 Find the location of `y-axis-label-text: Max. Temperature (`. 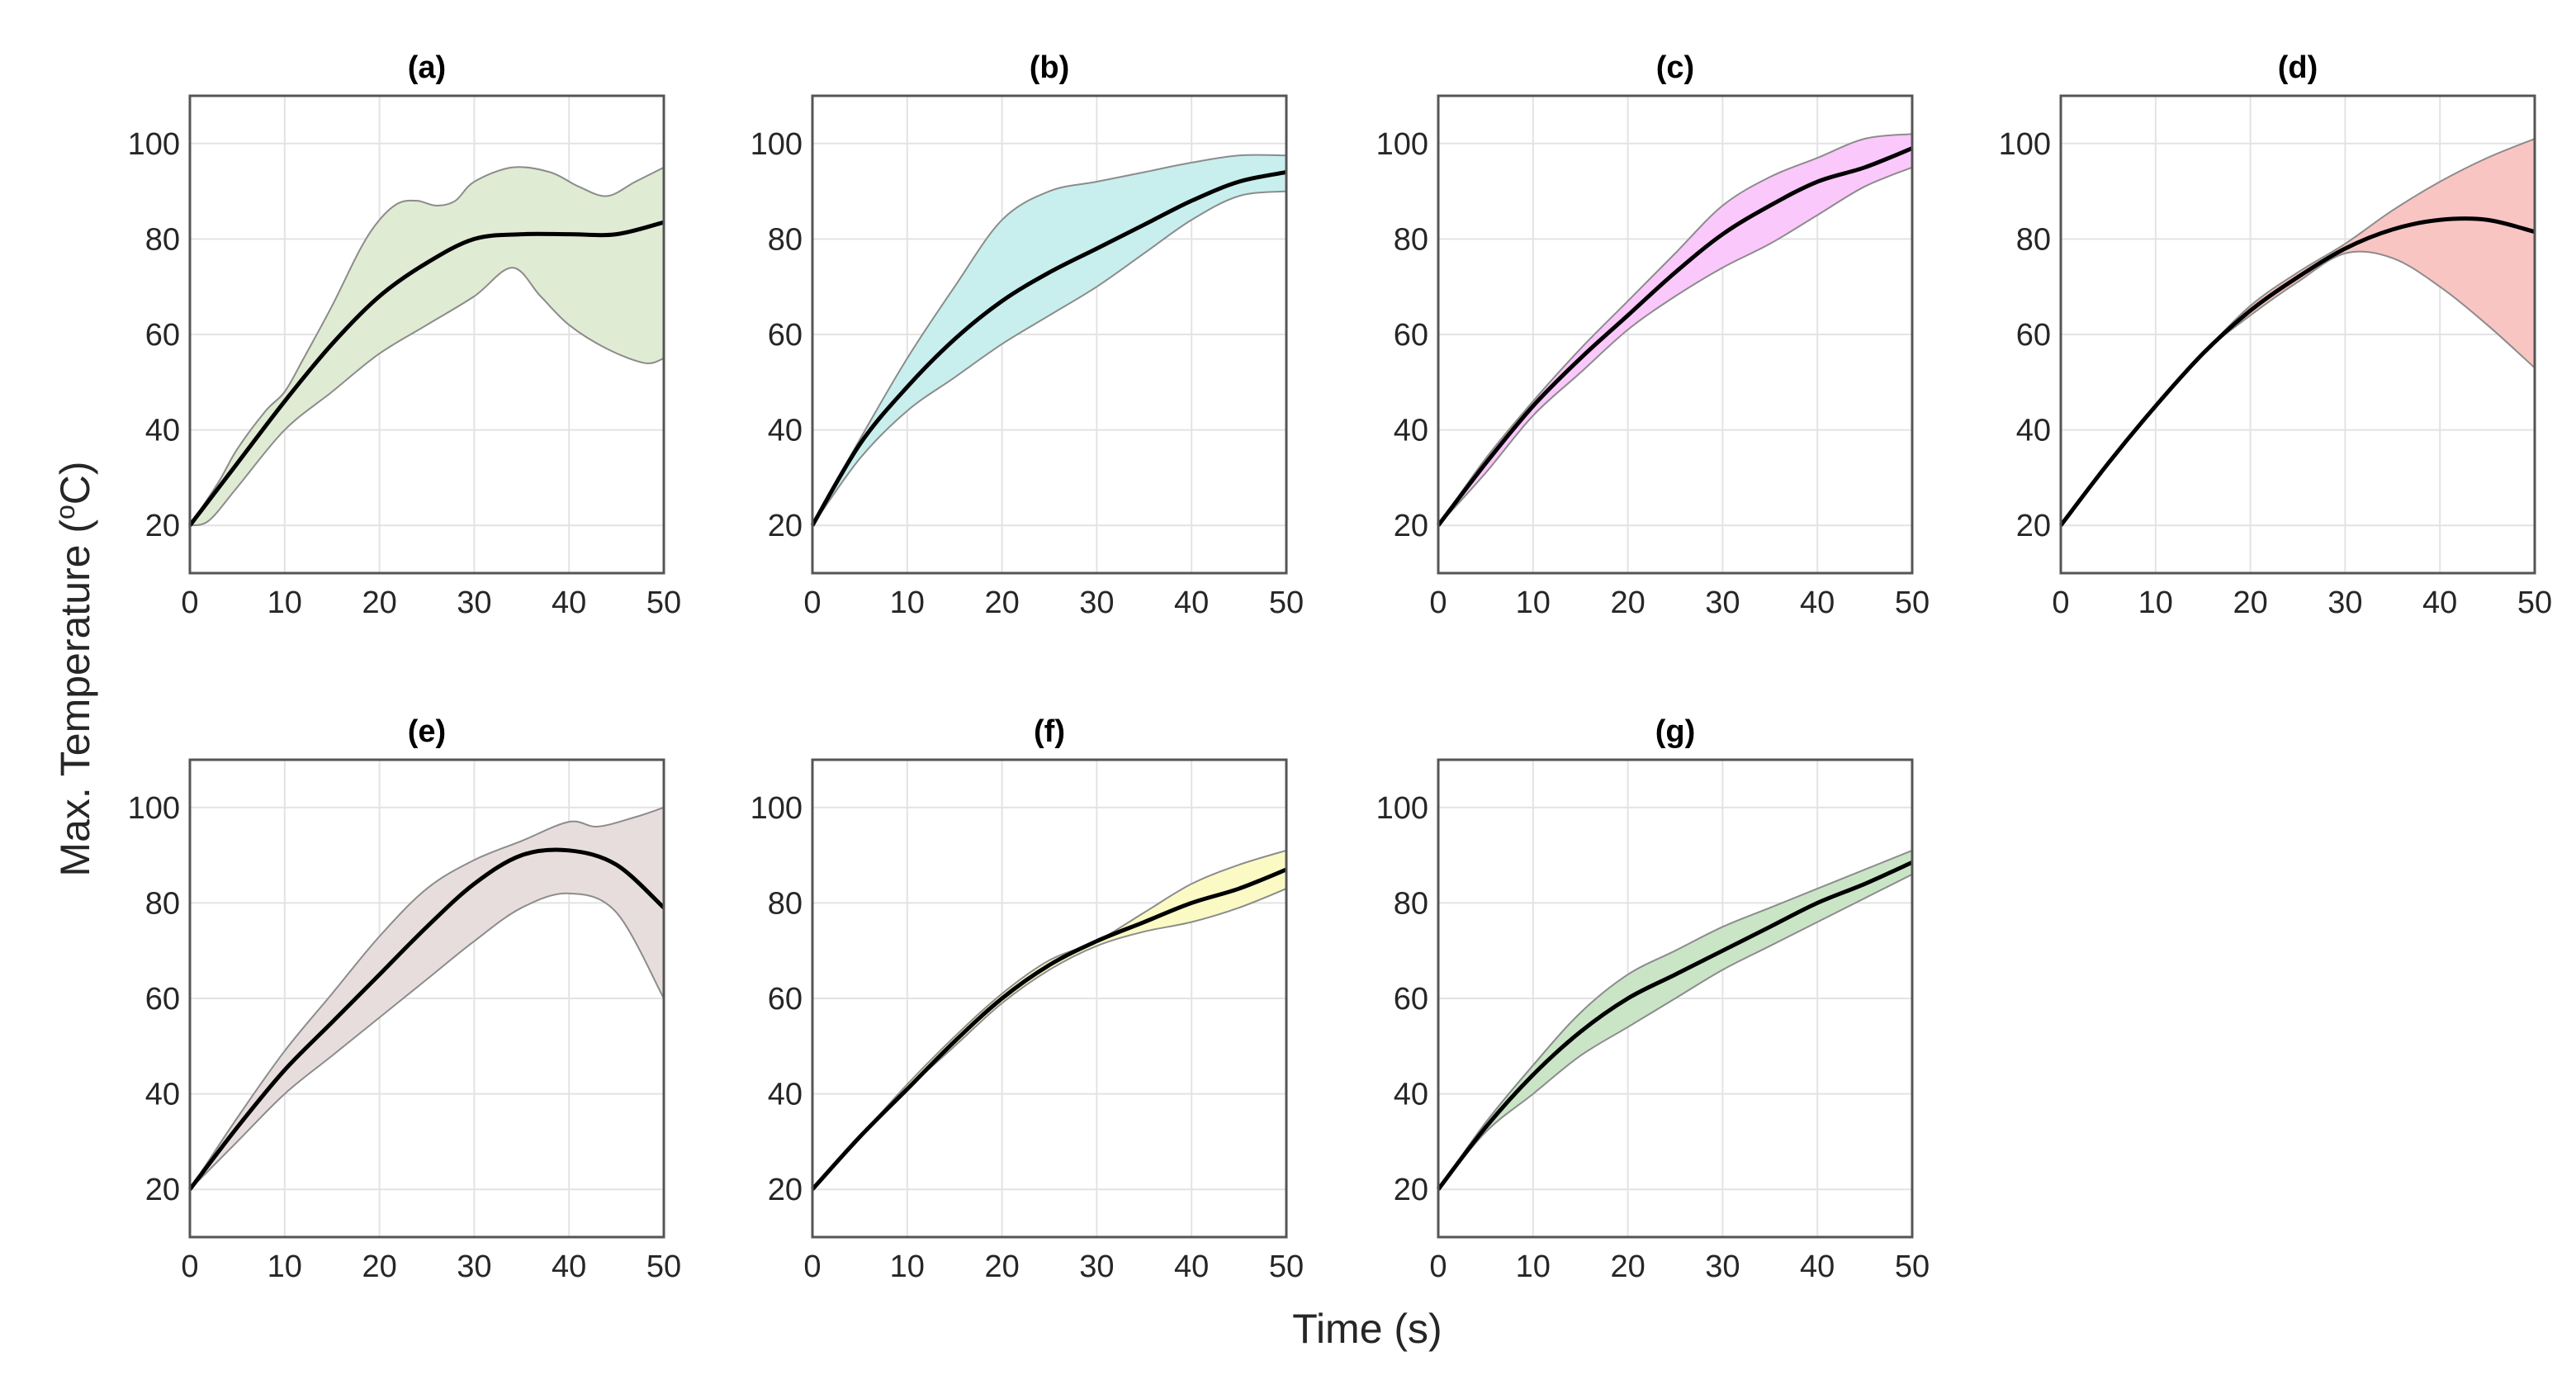

y-axis-label-text: Max. Temperature ( is located at coordinates (75, 698).